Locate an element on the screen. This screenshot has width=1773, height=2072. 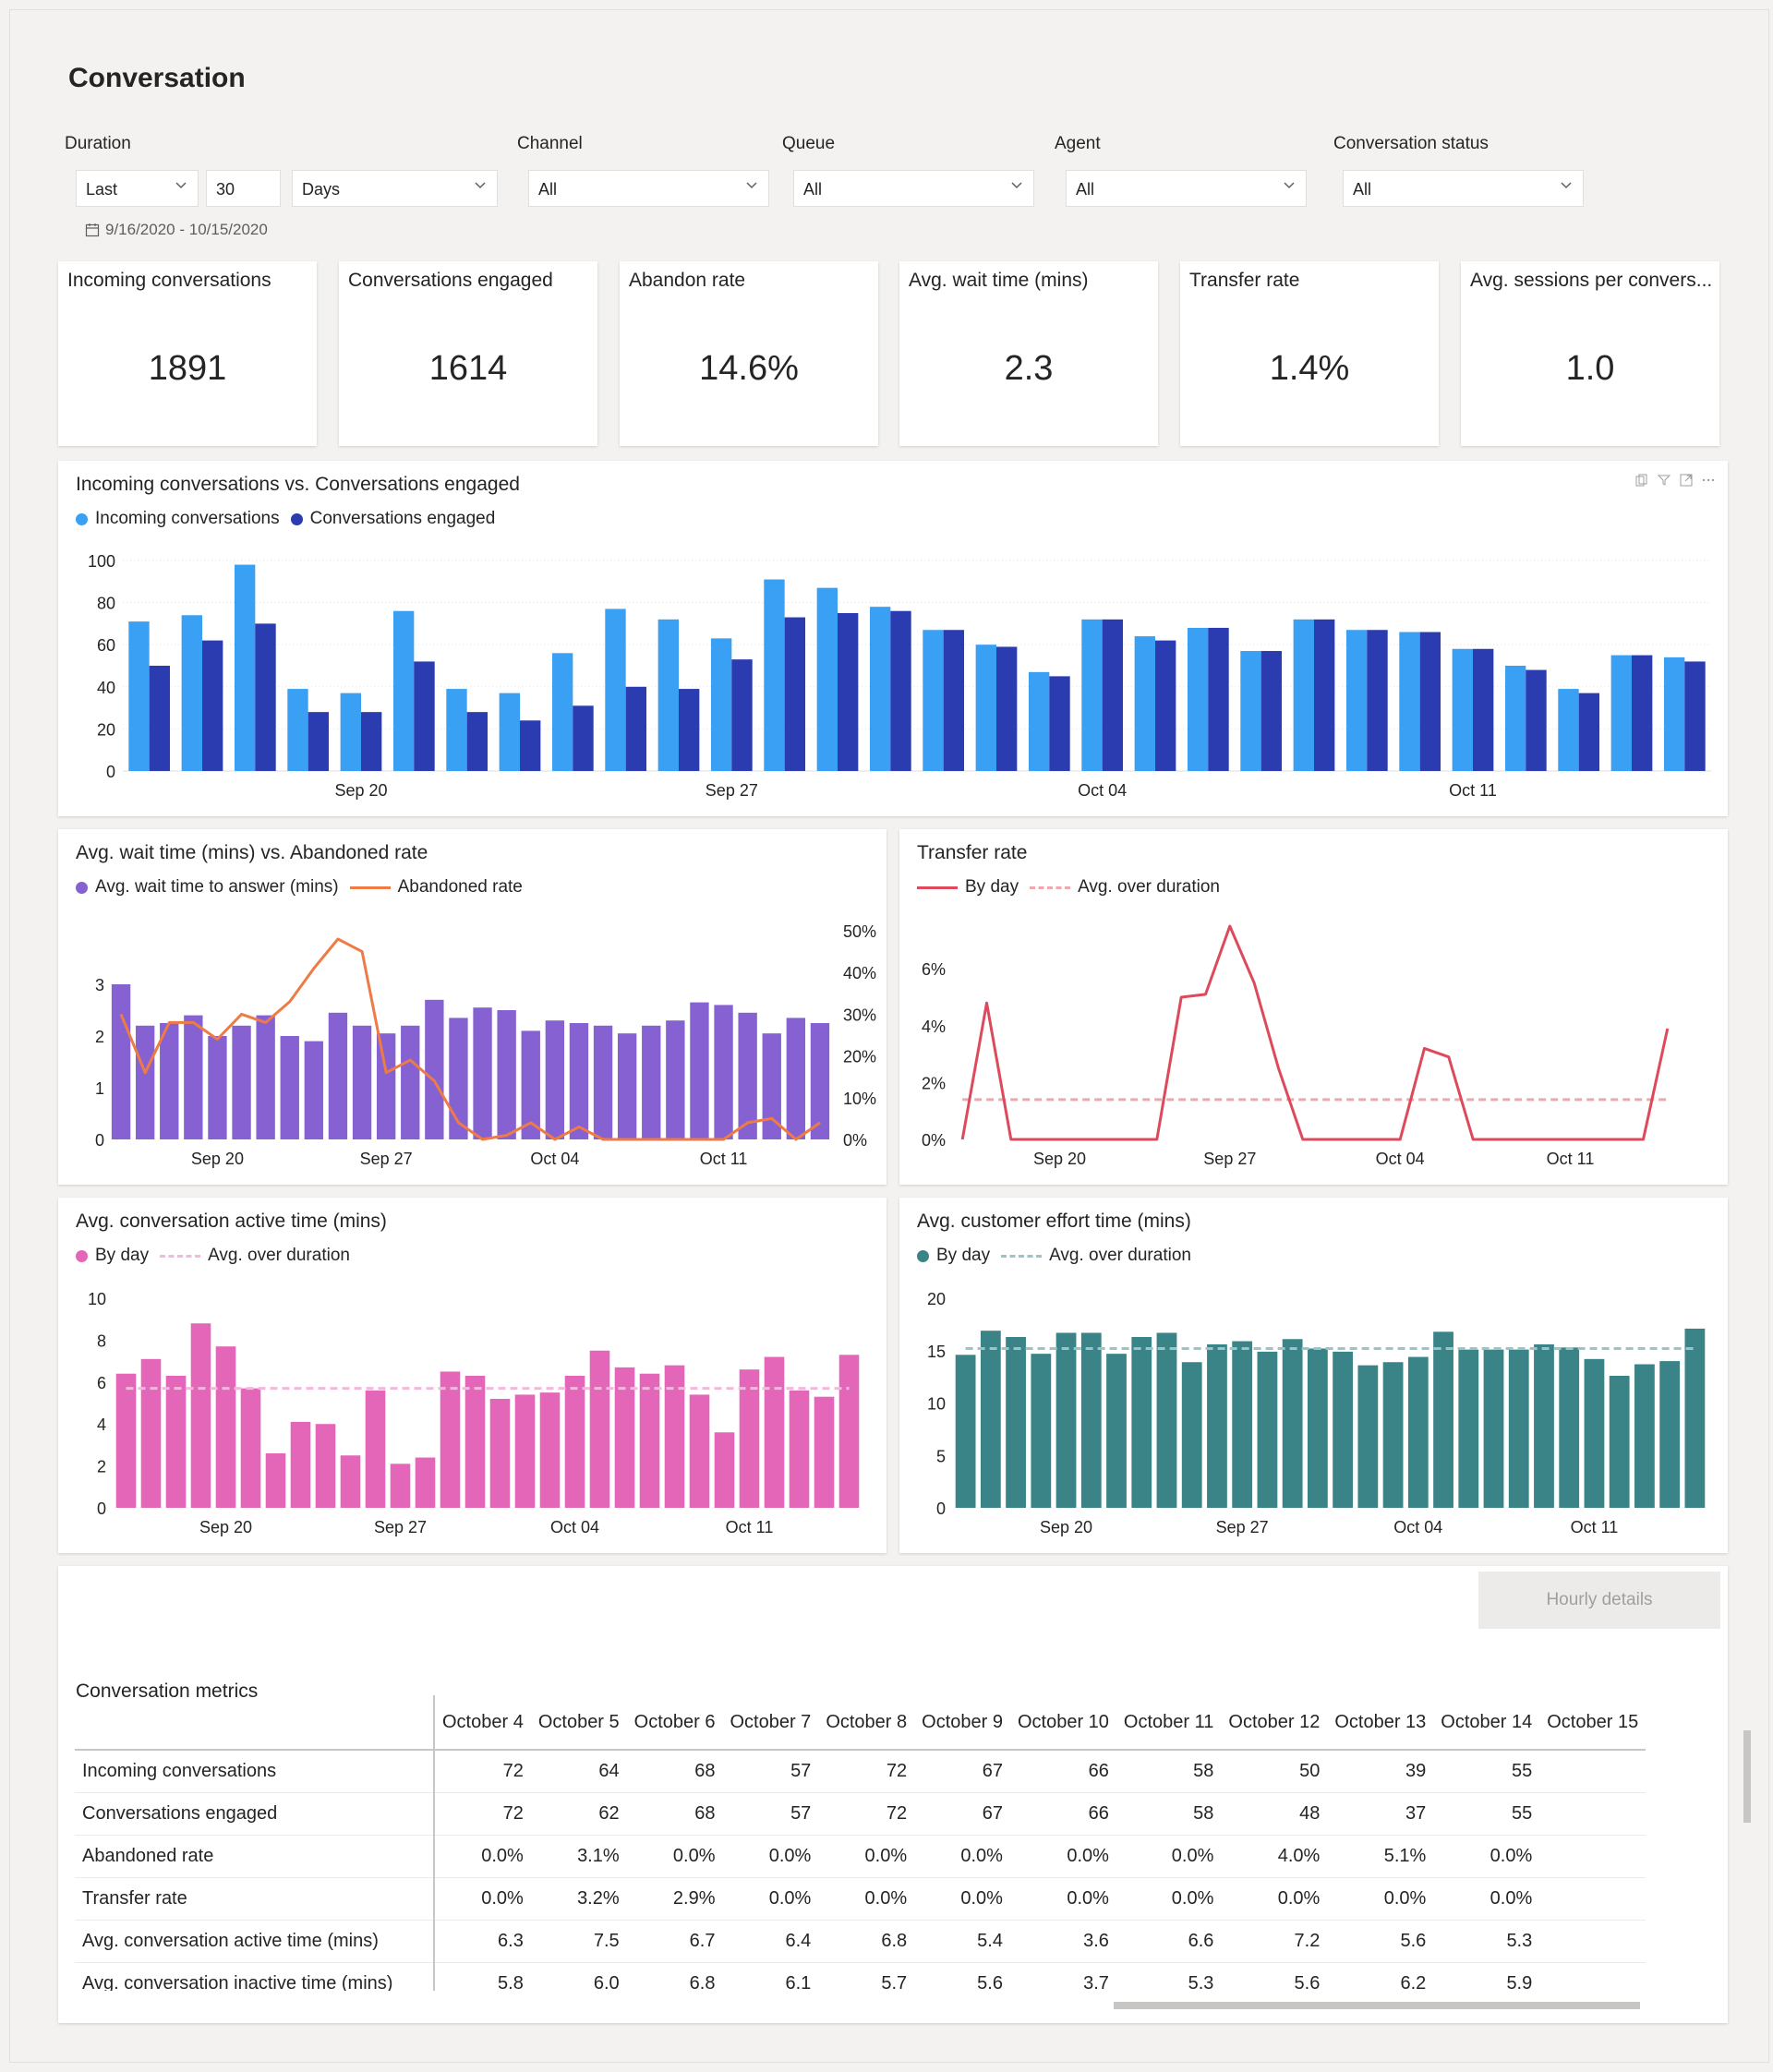
column-header: October 8 is located at coordinates (866, 1723).